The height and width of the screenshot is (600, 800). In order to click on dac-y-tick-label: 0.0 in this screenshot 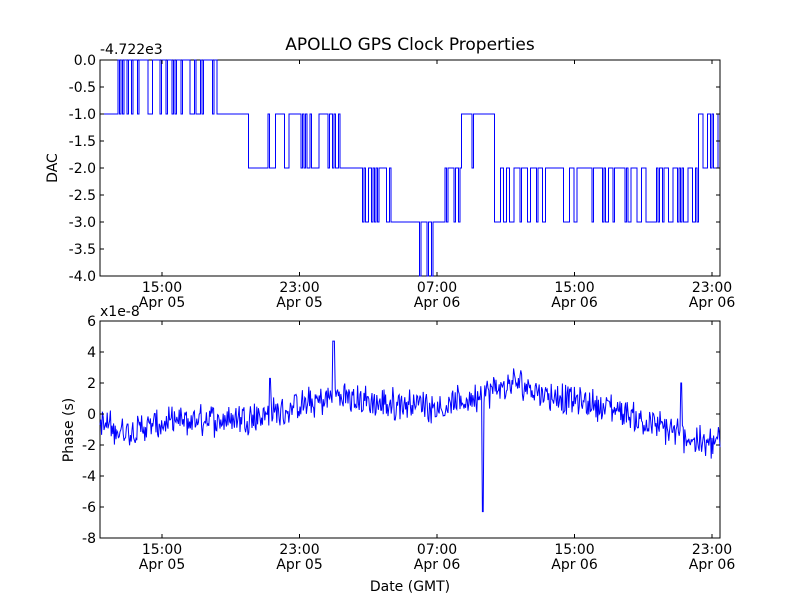, I will do `click(85, 61)`.